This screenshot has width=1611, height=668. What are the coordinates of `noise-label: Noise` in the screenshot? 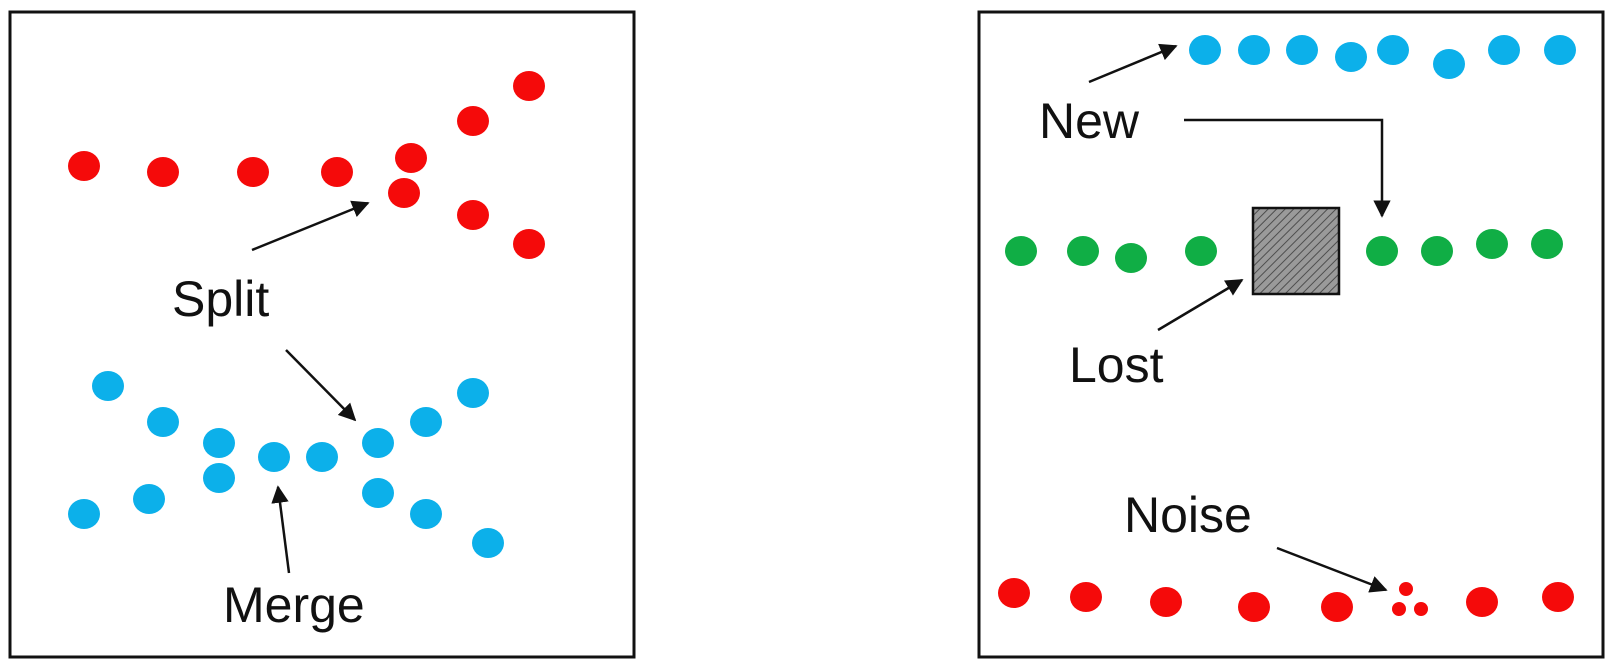 It's located at (1188, 515).